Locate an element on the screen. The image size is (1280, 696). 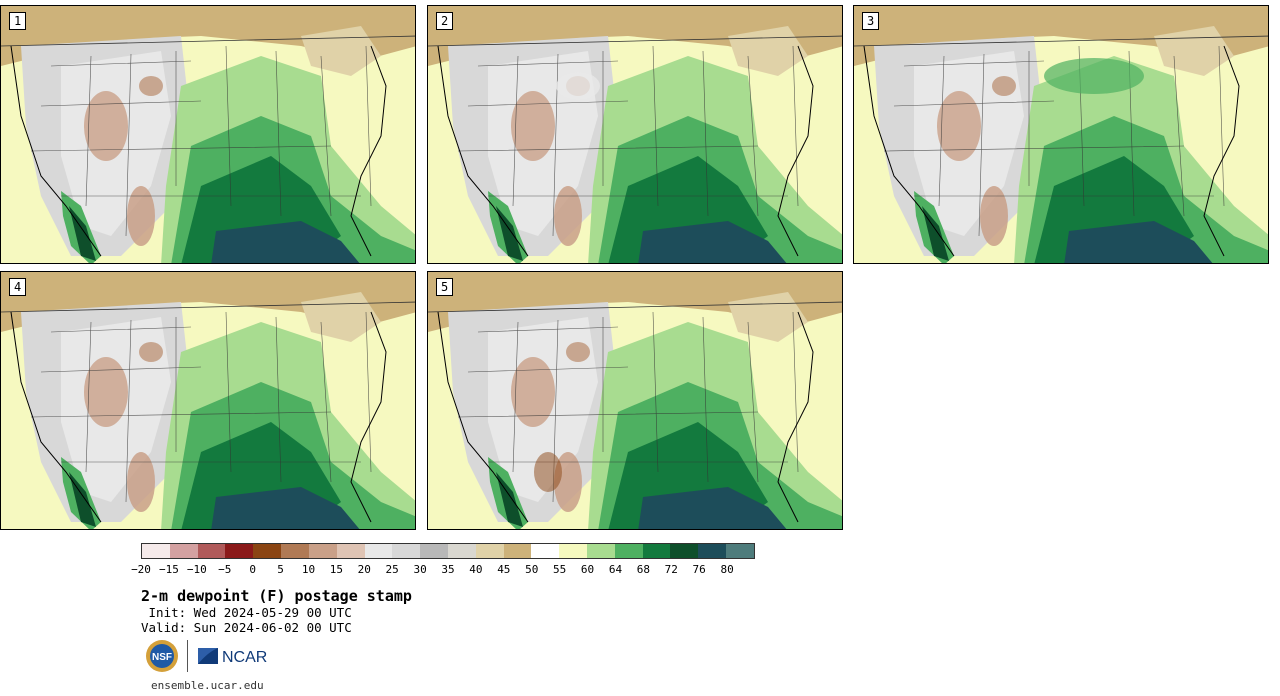
colorbar-tick-label: 64 is located at coordinates (615, 569).